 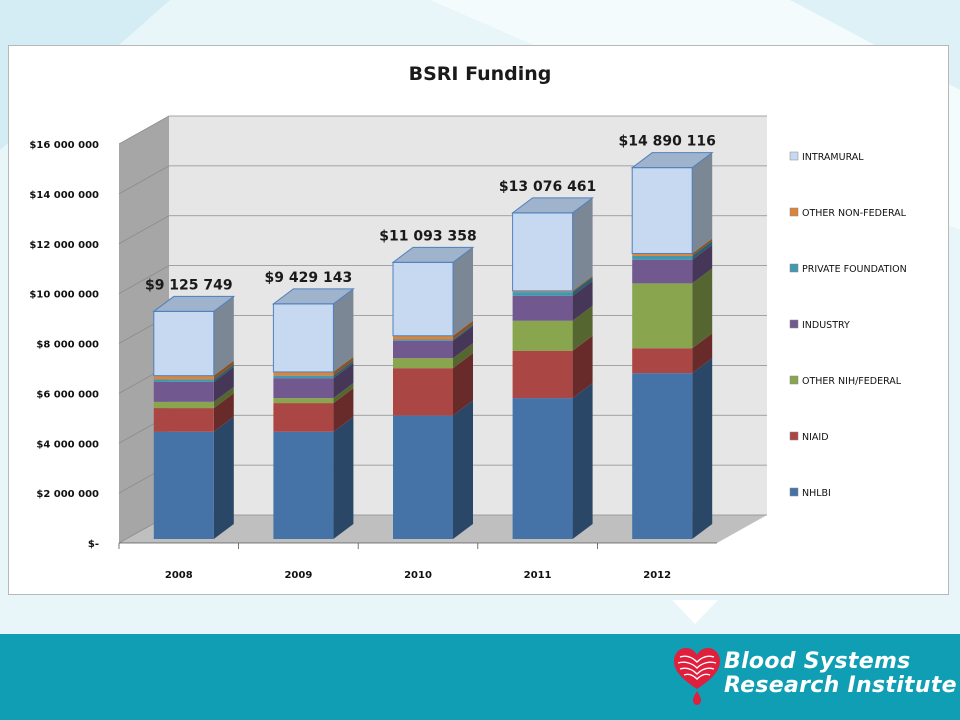 What do you see at coordinates (547, 187) in the screenshot?
I see `total-label-2011: $13 076 461` at bounding box center [547, 187].